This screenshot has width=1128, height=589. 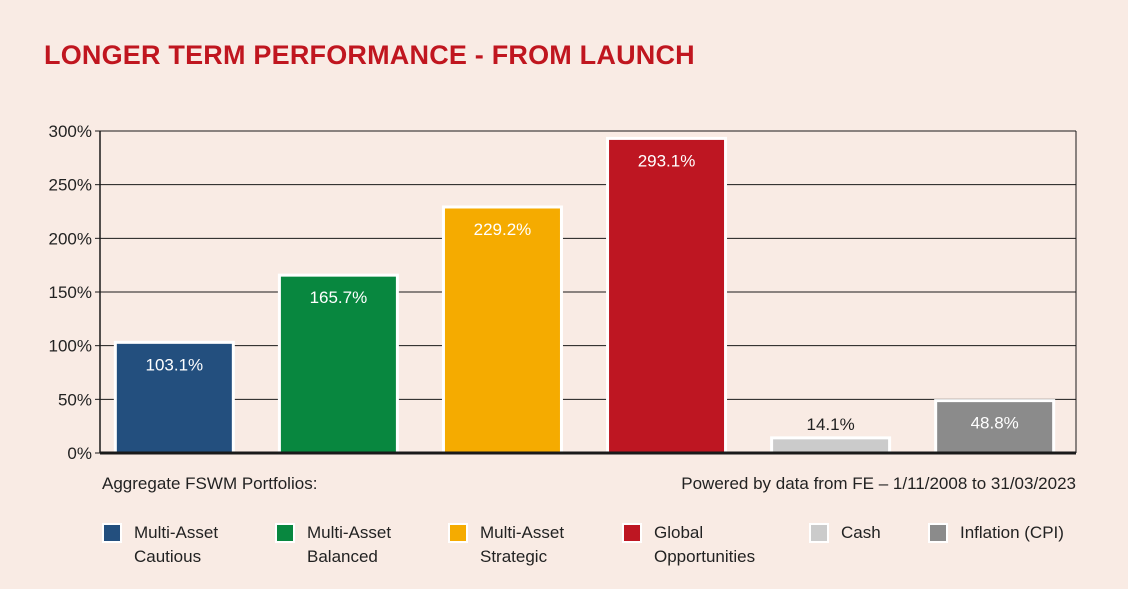 What do you see at coordinates (995, 423) in the screenshot?
I see `data-label: 48.8%` at bounding box center [995, 423].